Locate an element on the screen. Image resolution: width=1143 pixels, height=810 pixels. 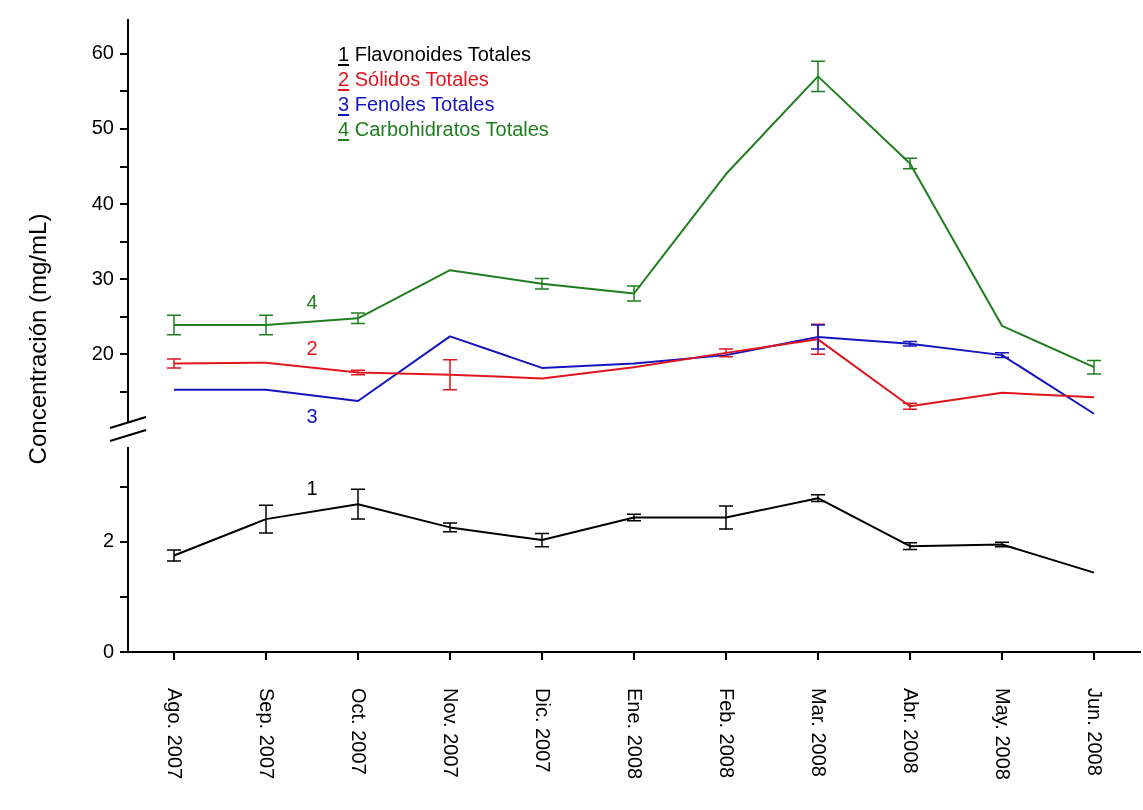
text: 1 Flavonoides Totales is located at coordinates (435, 54).